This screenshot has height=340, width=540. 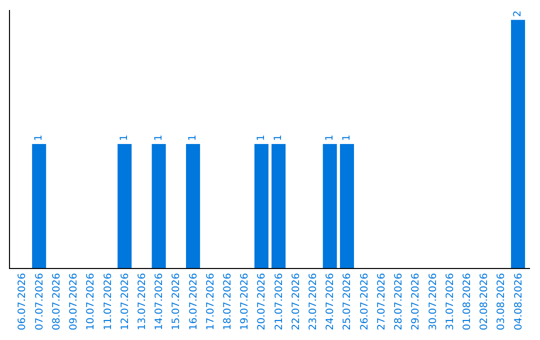 What do you see at coordinates (518, 13) in the screenshot?
I see `data-label: 2` at bounding box center [518, 13].